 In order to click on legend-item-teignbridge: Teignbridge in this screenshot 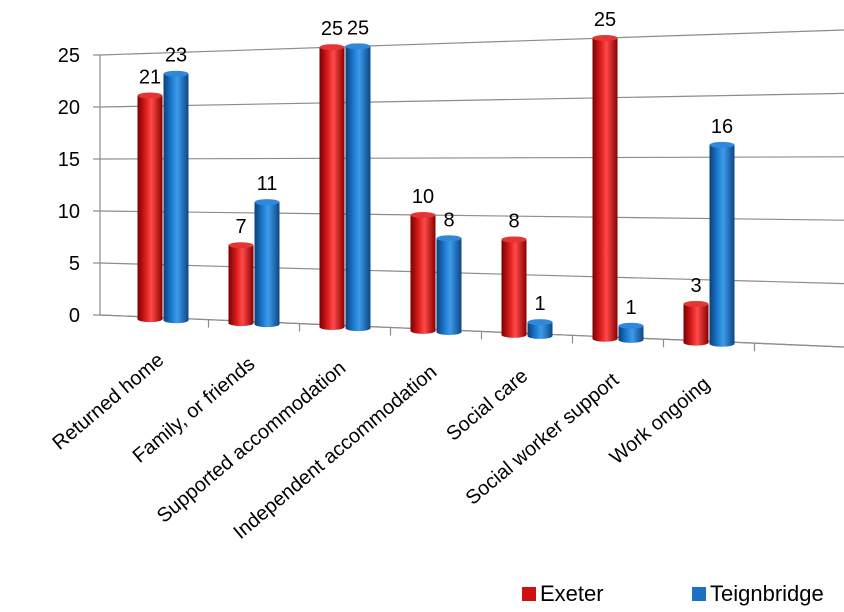, I will do `click(758, 593)`.